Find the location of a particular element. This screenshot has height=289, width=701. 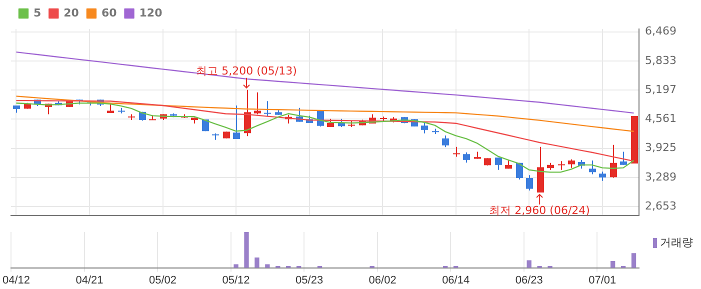

x-tick-label: 06/23 is located at coordinates (529, 280).